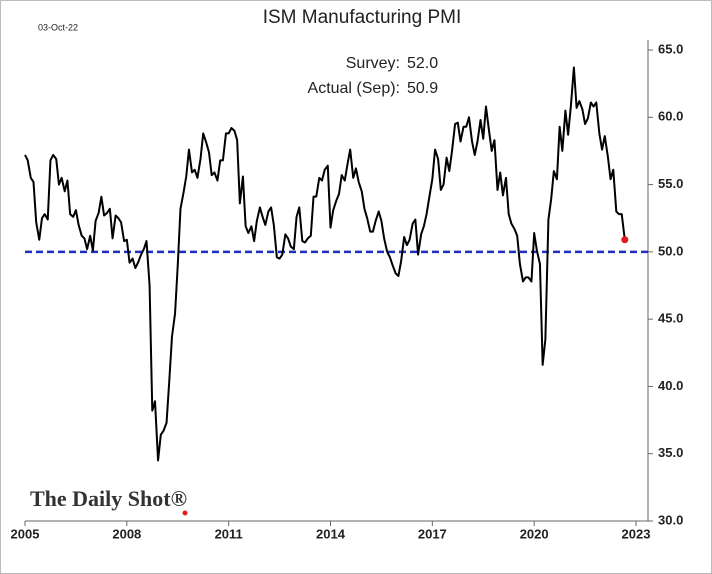 This screenshot has width=712, height=574. I want to click on y-tick-label: 40.0, so click(670, 385).